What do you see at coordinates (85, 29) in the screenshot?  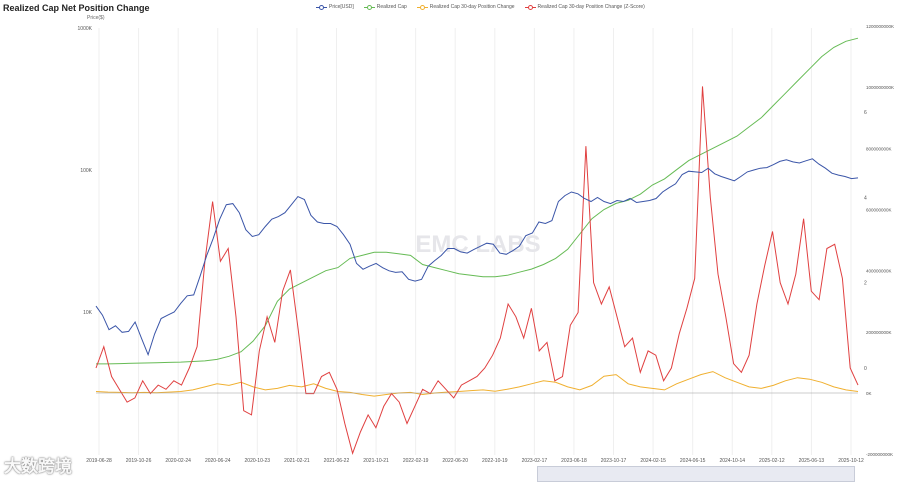 I see `y-left-tick-label: 1000K` at bounding box center [85, 29].